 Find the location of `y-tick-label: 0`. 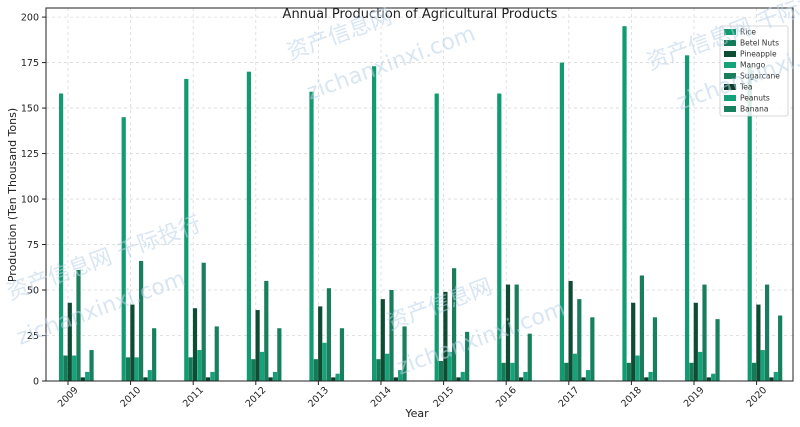

y-tick-label: 0 is located at coordinates (36, 382).